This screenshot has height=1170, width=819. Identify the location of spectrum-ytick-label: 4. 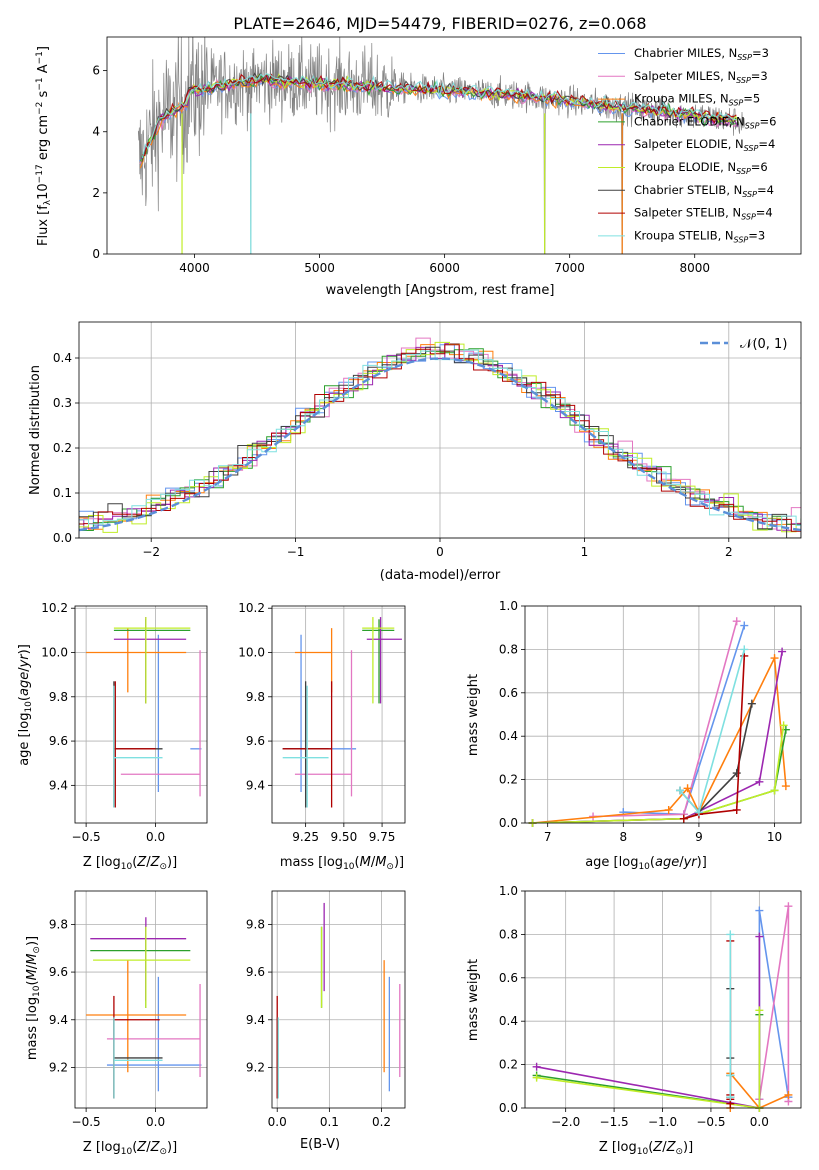
(96, 132).